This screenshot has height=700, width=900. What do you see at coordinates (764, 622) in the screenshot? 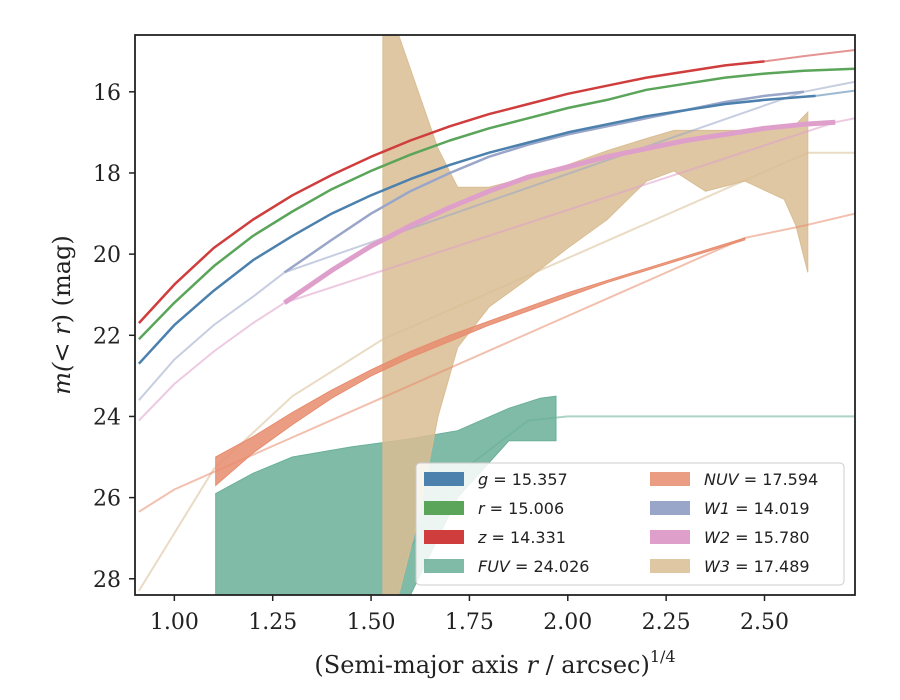
I see `x-tick-label: 2.50` at bounding box center [764, 622].